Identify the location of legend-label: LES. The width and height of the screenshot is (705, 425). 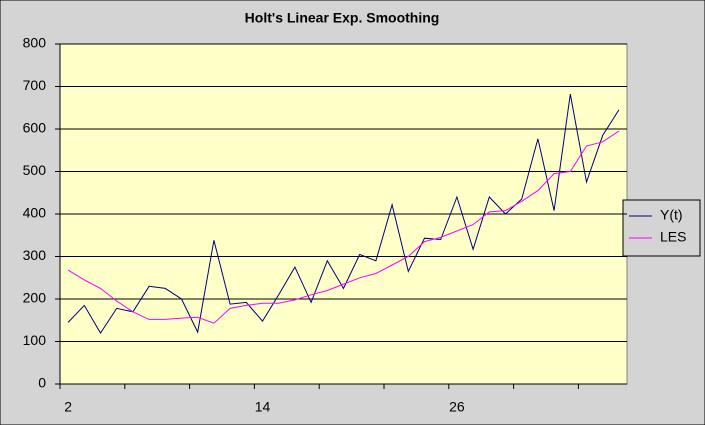
(673, 237).